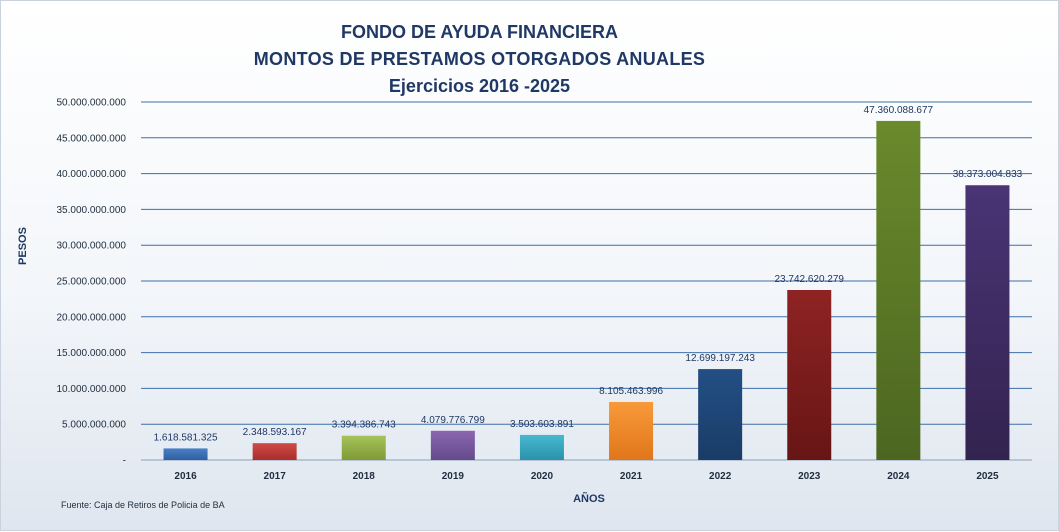 The height and width of the screenshot is (532, 1059). Describe the element at coordinates (185, 454) in the screenshot. I see `bar-2016` at that location.